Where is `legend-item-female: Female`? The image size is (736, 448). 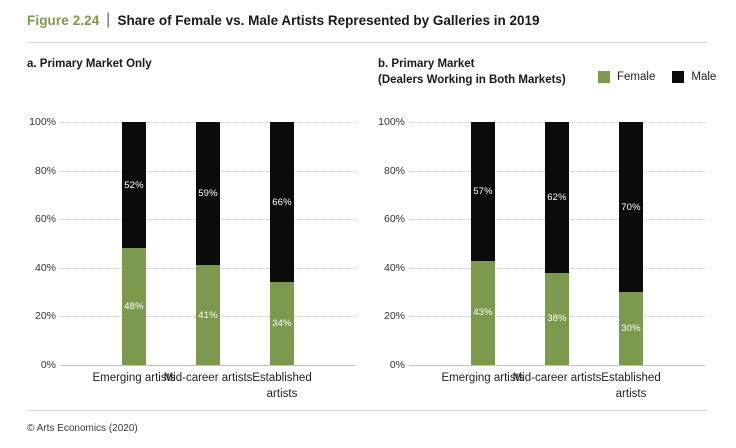 legend-item-female: Female is located at coordinates (626, 77).